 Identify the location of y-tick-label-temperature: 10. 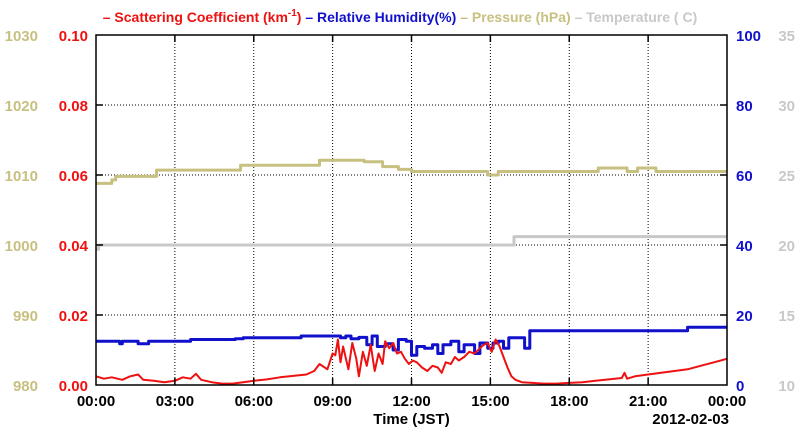
(786, 386).